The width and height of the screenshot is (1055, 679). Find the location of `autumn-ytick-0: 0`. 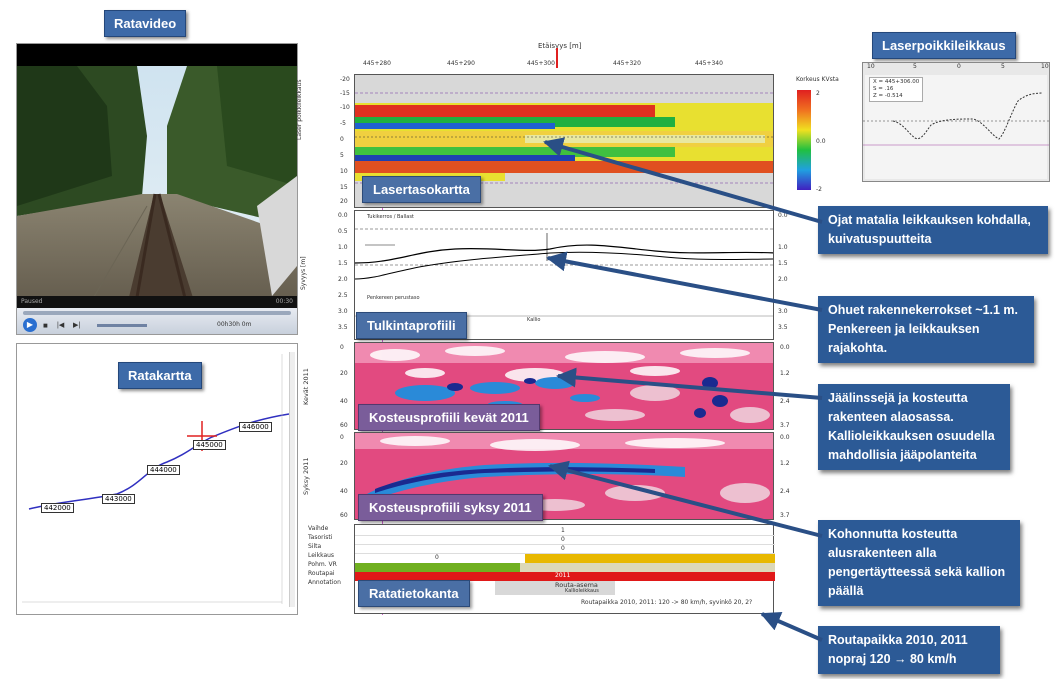

autumn-ytick-0: 0 is located at coordinates (342, 437).